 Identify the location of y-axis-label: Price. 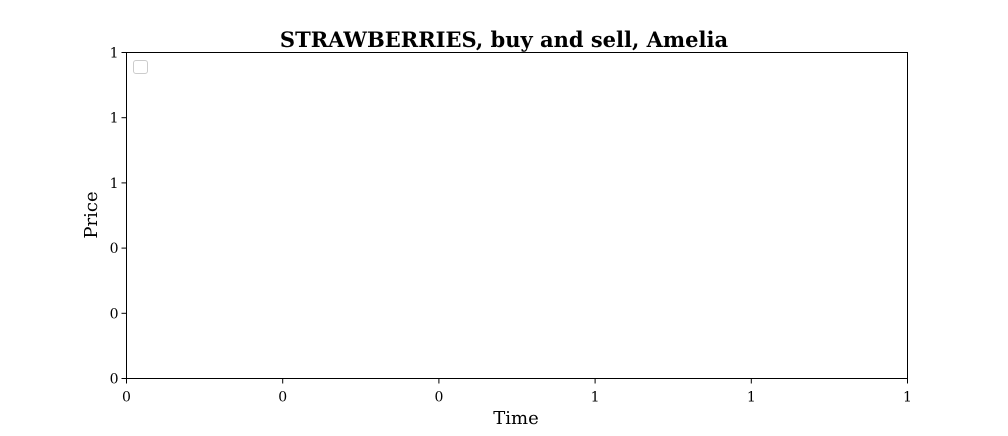
(91, 214).